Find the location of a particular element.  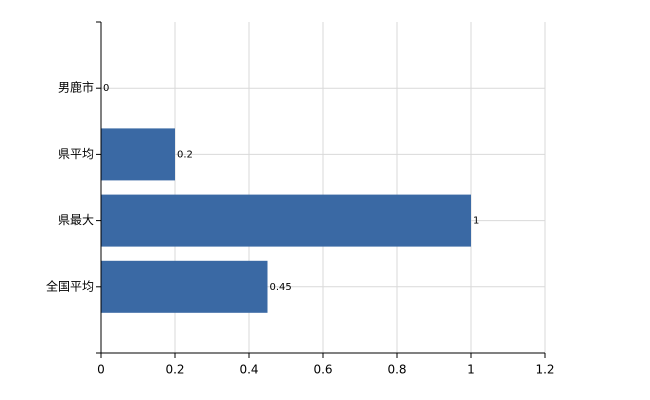

value-label: 0.2 is located at coordinates (185, 154).